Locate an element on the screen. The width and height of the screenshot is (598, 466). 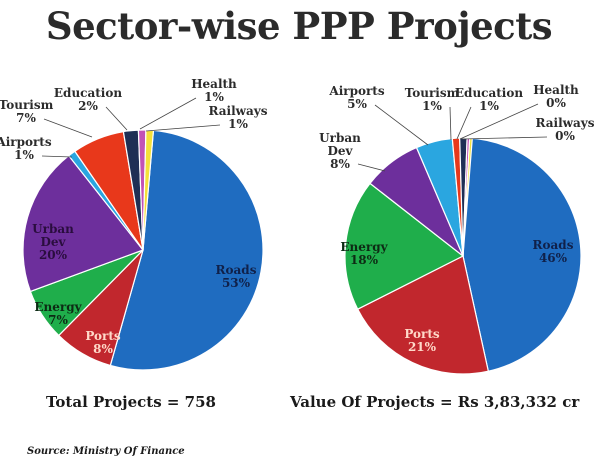
slice-label-airports: Airports 1% is located at coordinates (26, 148).